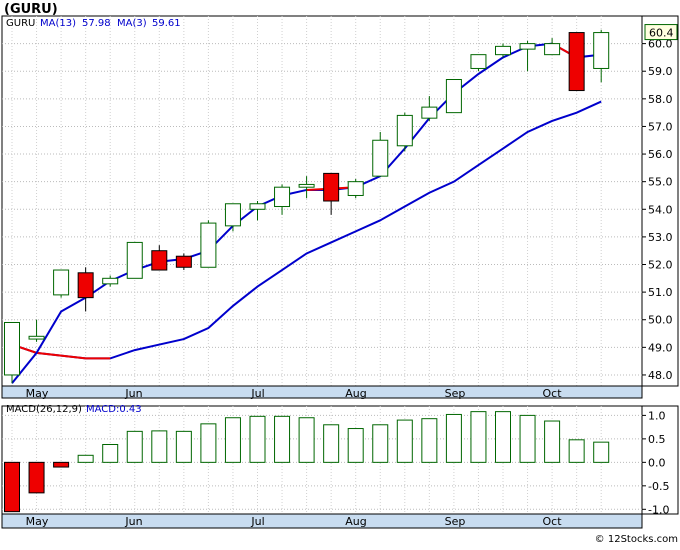 This screenshot has height=550, width=680. Describe the element at coordinates (660, 44) in the screenshot. I see `price-y-tick-label: 60.0` at that location.